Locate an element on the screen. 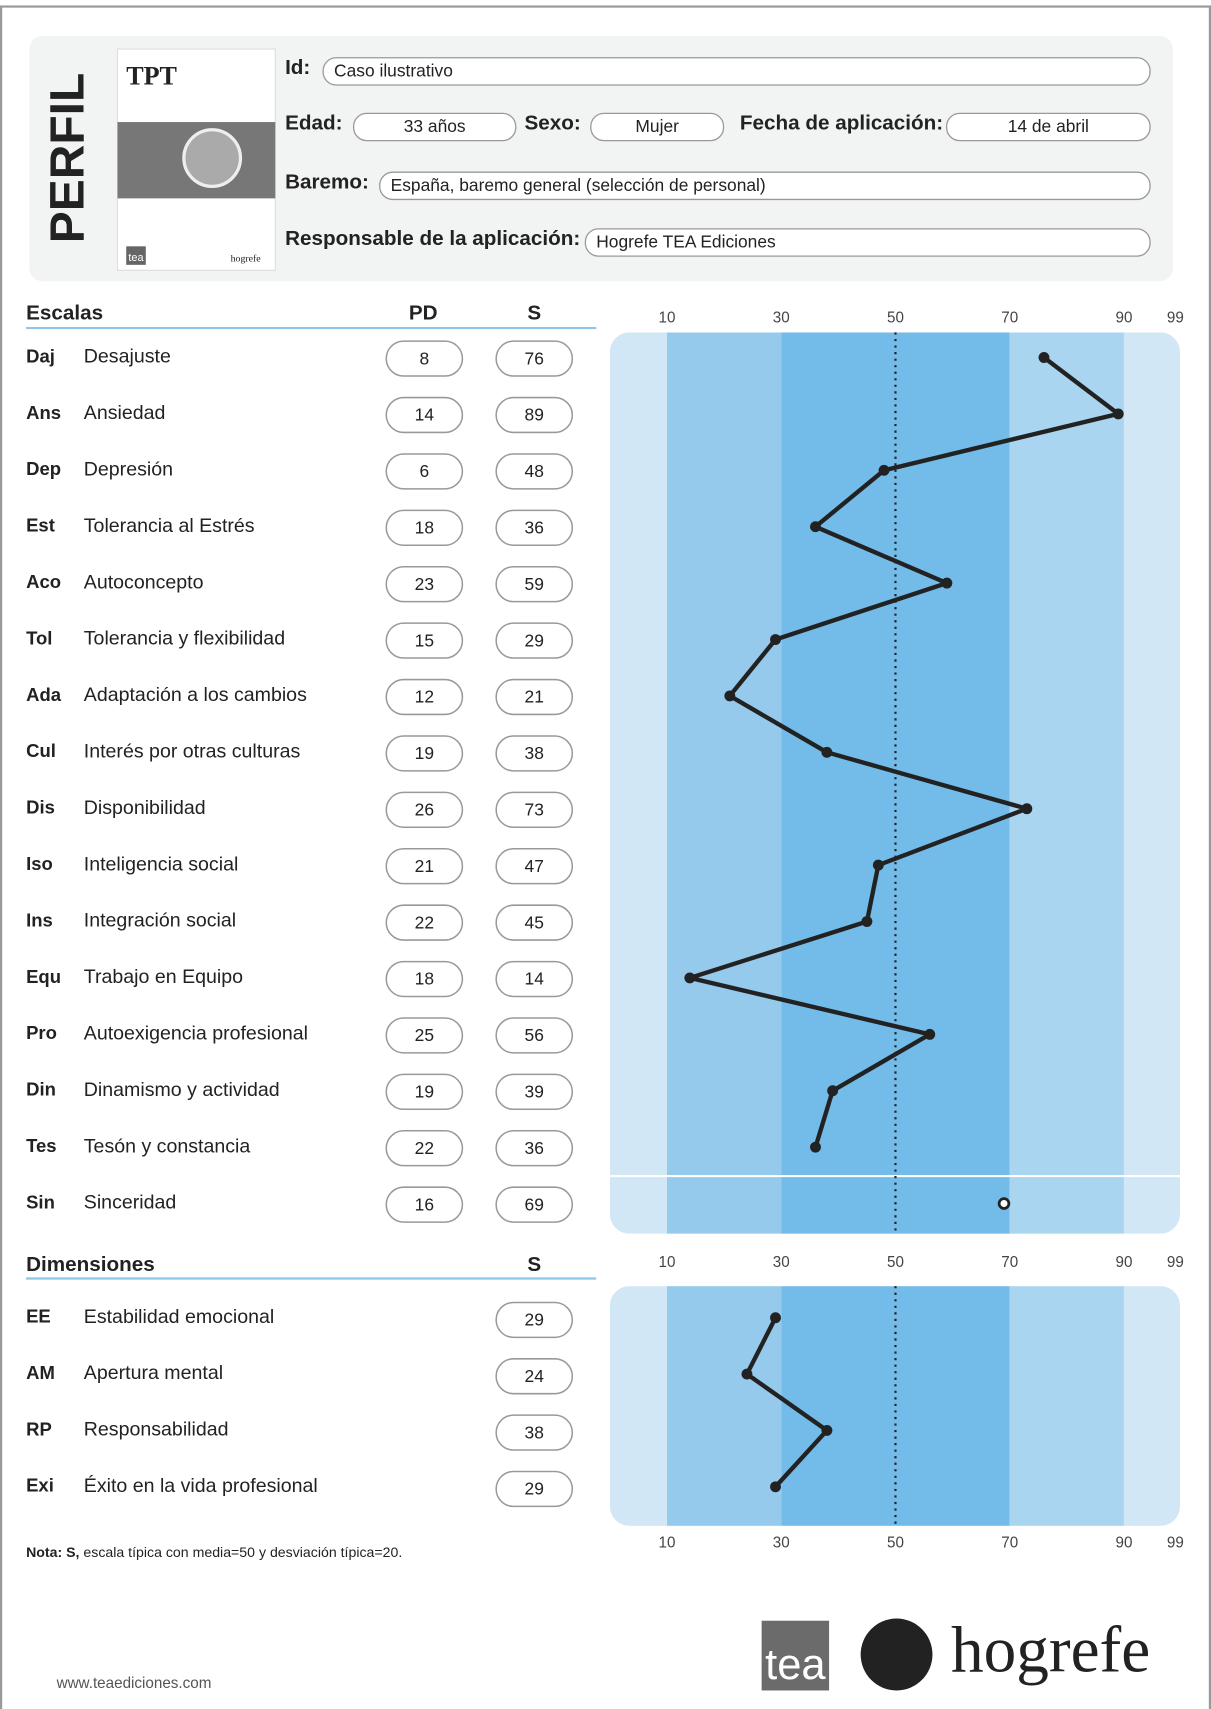 The height and width of the screenshot is (1709, 1211). score: 24 is located at coordinates (535, 1376).